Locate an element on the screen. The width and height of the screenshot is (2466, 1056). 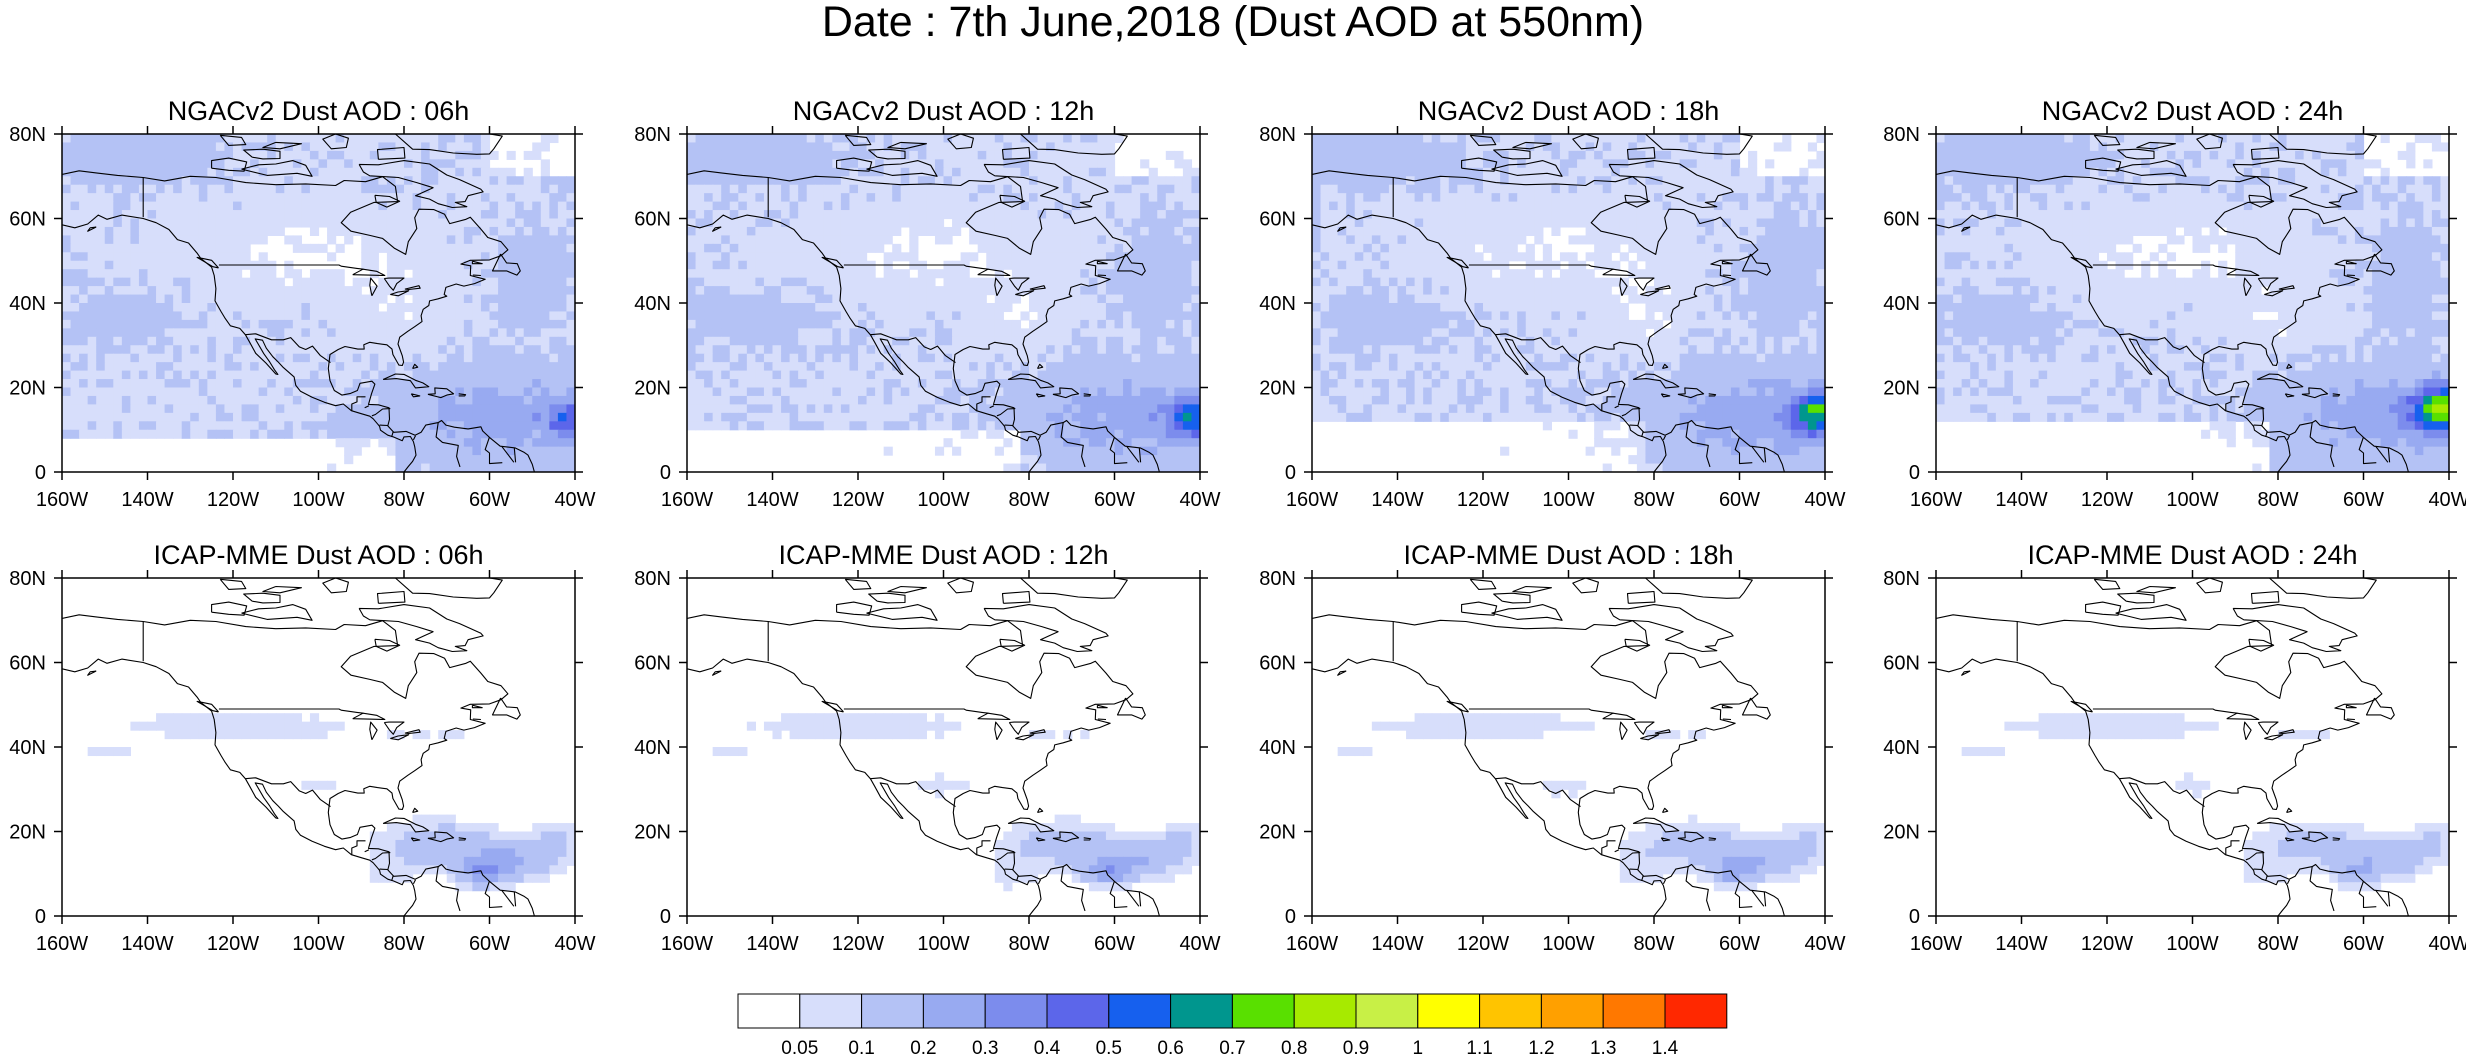
colorbar-label: 0.5 is located at coordinates (1109, 1047).